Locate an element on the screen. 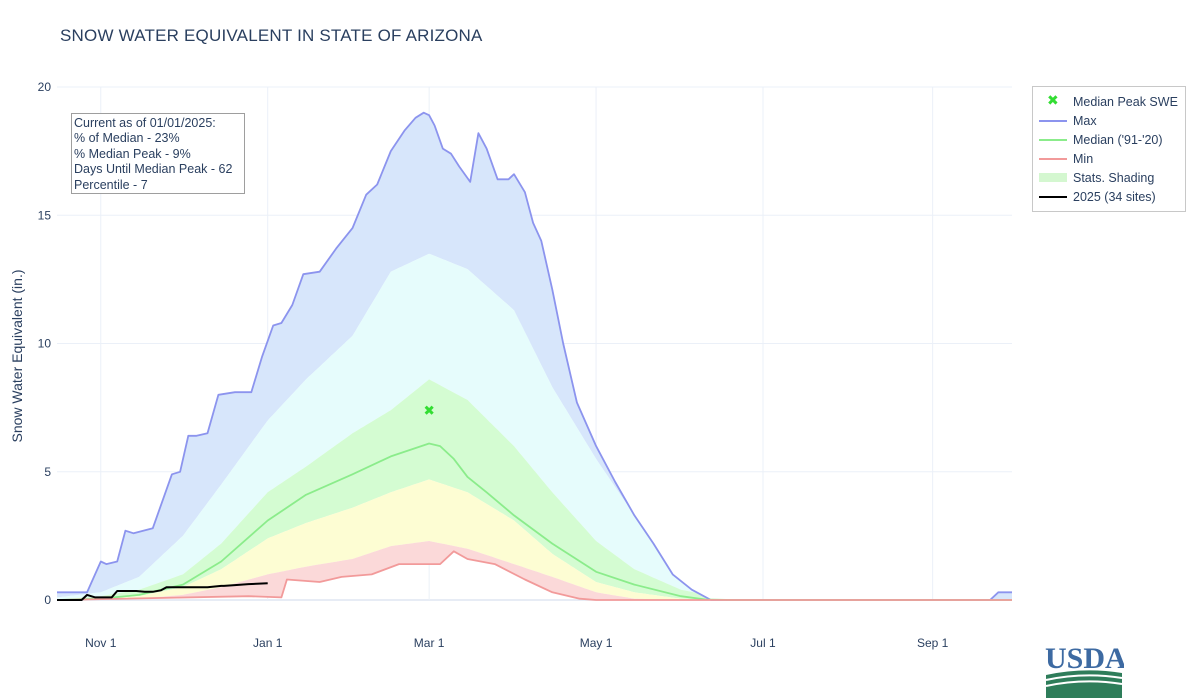  markers is located at coordinates (429, 410).